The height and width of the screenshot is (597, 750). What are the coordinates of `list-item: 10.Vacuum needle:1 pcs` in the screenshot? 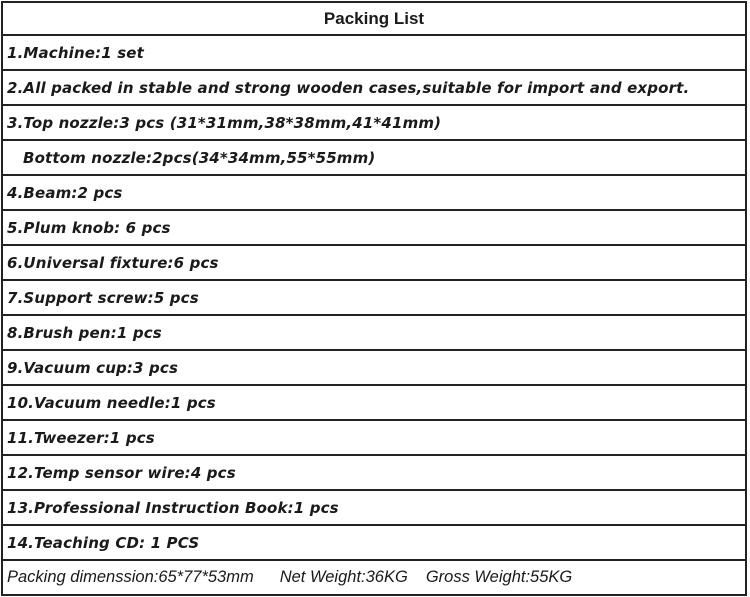 It's located at (374, 401).